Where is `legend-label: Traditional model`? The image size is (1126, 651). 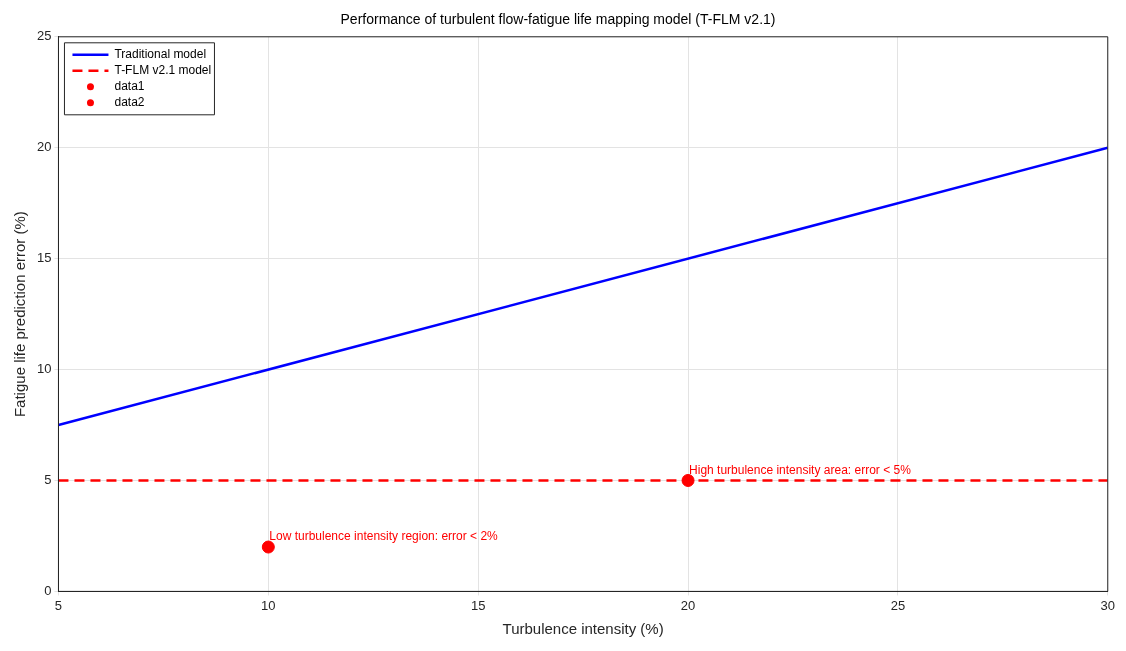
legend-label: Traditional model is located at coordinates (160, 54).